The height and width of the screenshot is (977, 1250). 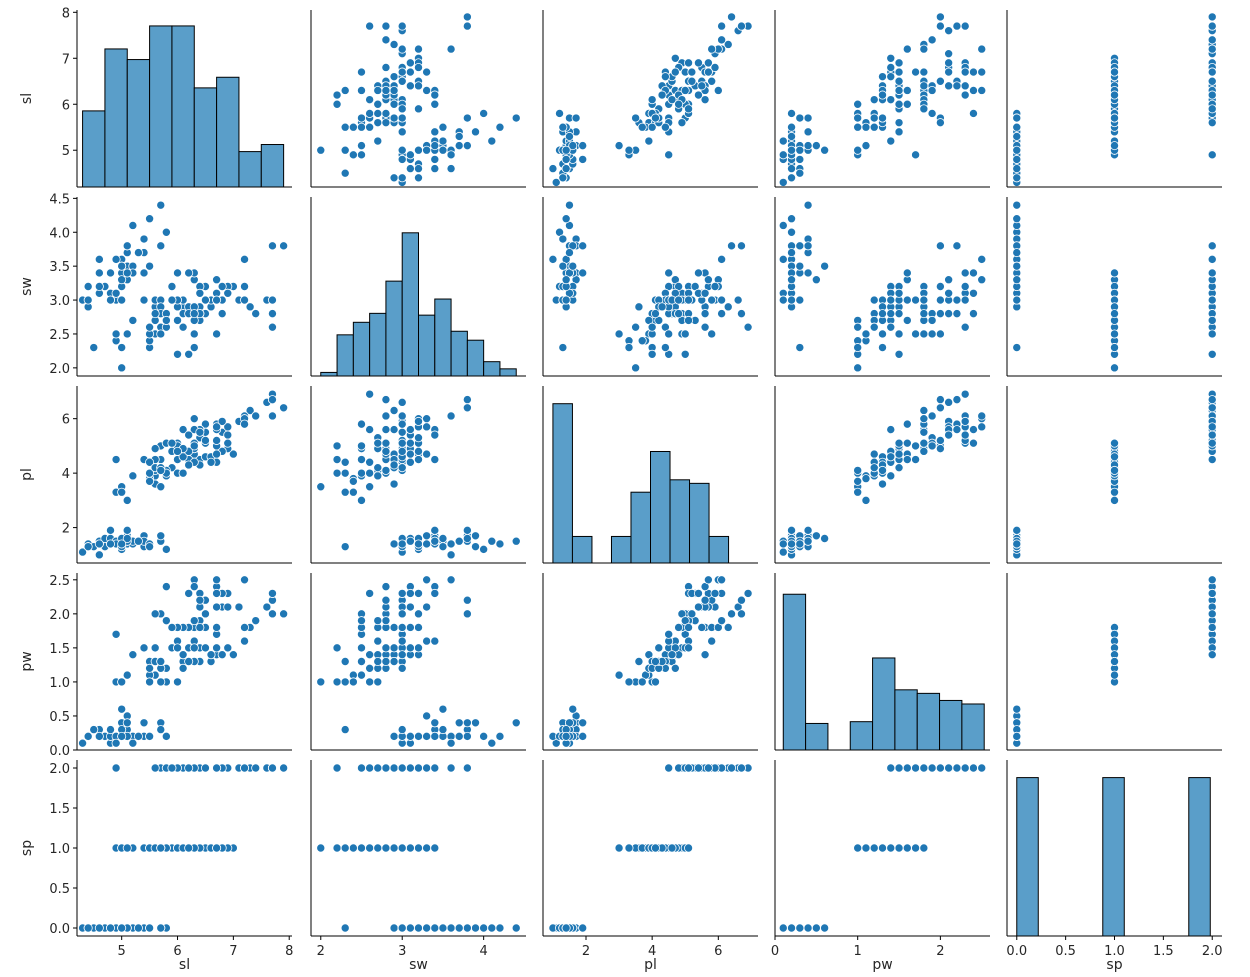 What do you see at coordinates (1212, 259) in the screenshot?
I see `scatter-point-sw-vs-sp` at bounding box center [1212, 259].